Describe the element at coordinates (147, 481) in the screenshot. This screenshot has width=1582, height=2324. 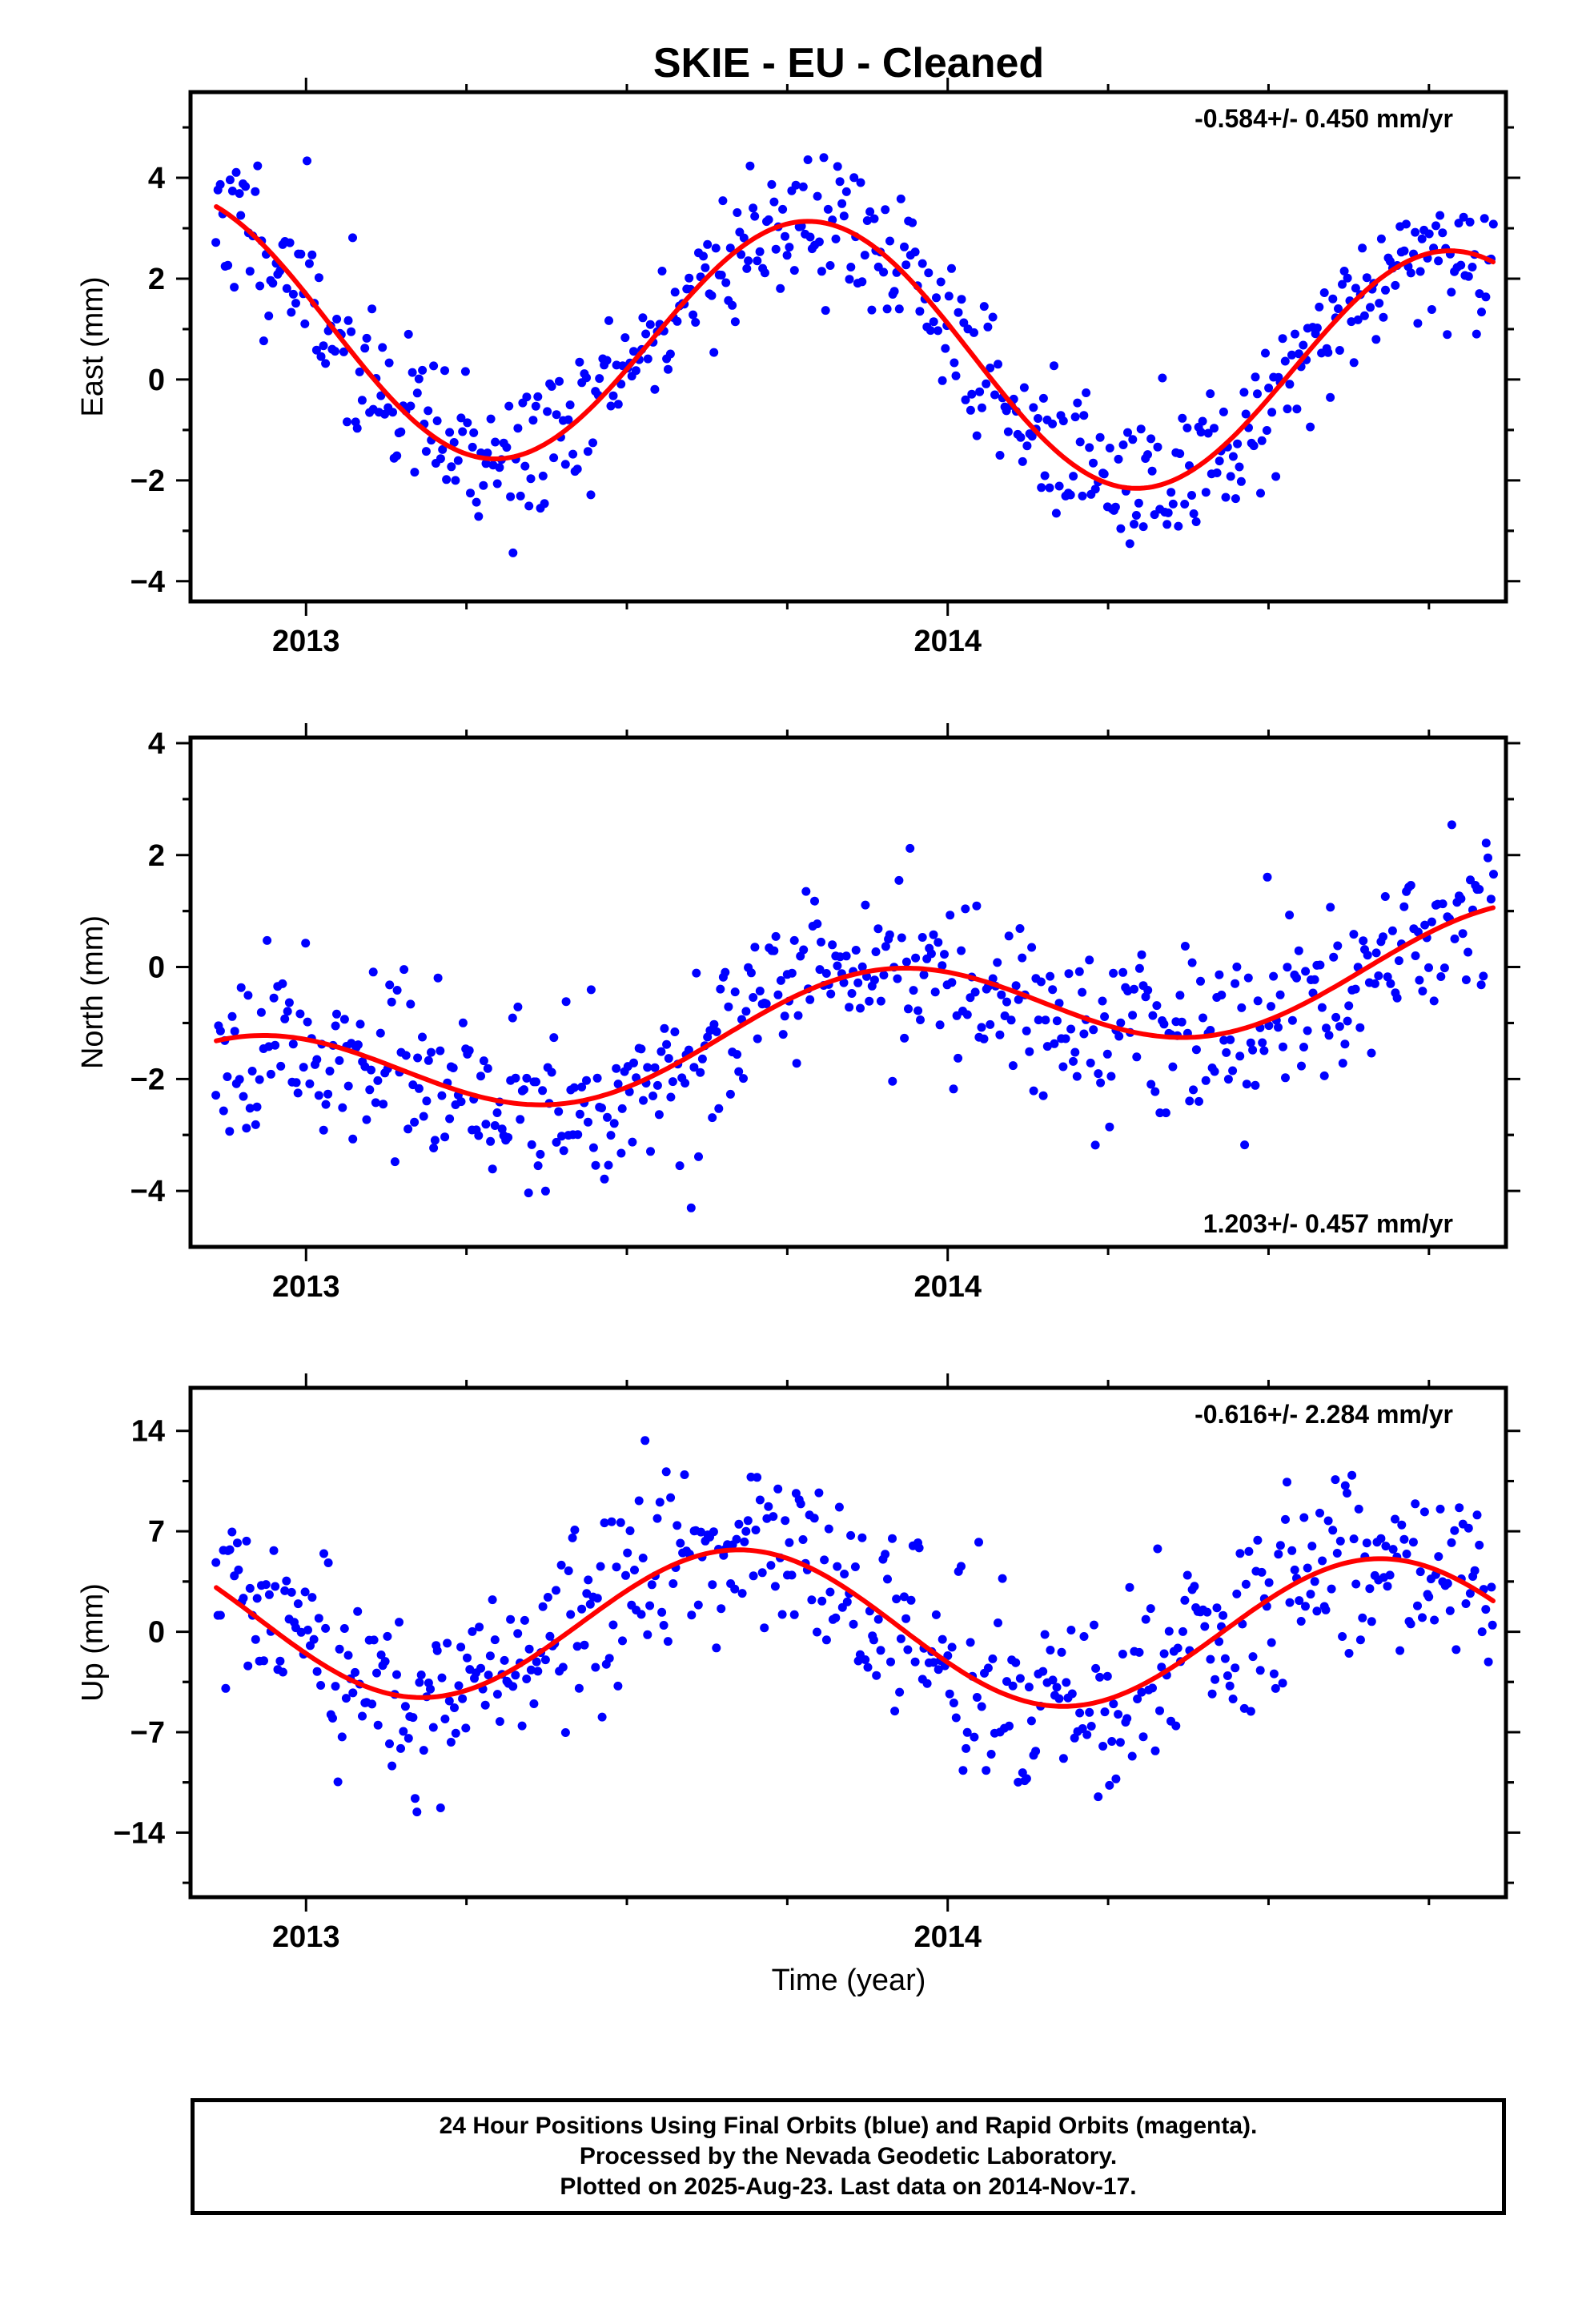
I see `y-tick-label: −2` at that location.